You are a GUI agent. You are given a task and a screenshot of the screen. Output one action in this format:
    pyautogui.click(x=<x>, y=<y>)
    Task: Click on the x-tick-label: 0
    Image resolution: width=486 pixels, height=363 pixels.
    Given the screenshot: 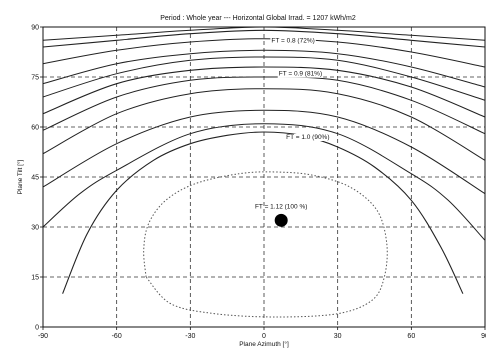 What is the action you would take?
    pyautogui.click(x=264, y=336)
    